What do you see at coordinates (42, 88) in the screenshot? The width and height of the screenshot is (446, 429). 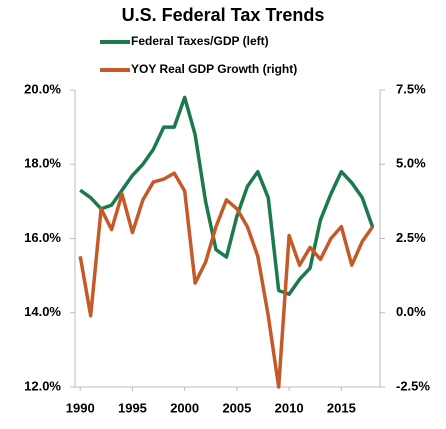 I see `y-tick-label: 20.0%` at bounding box center [42, 88].